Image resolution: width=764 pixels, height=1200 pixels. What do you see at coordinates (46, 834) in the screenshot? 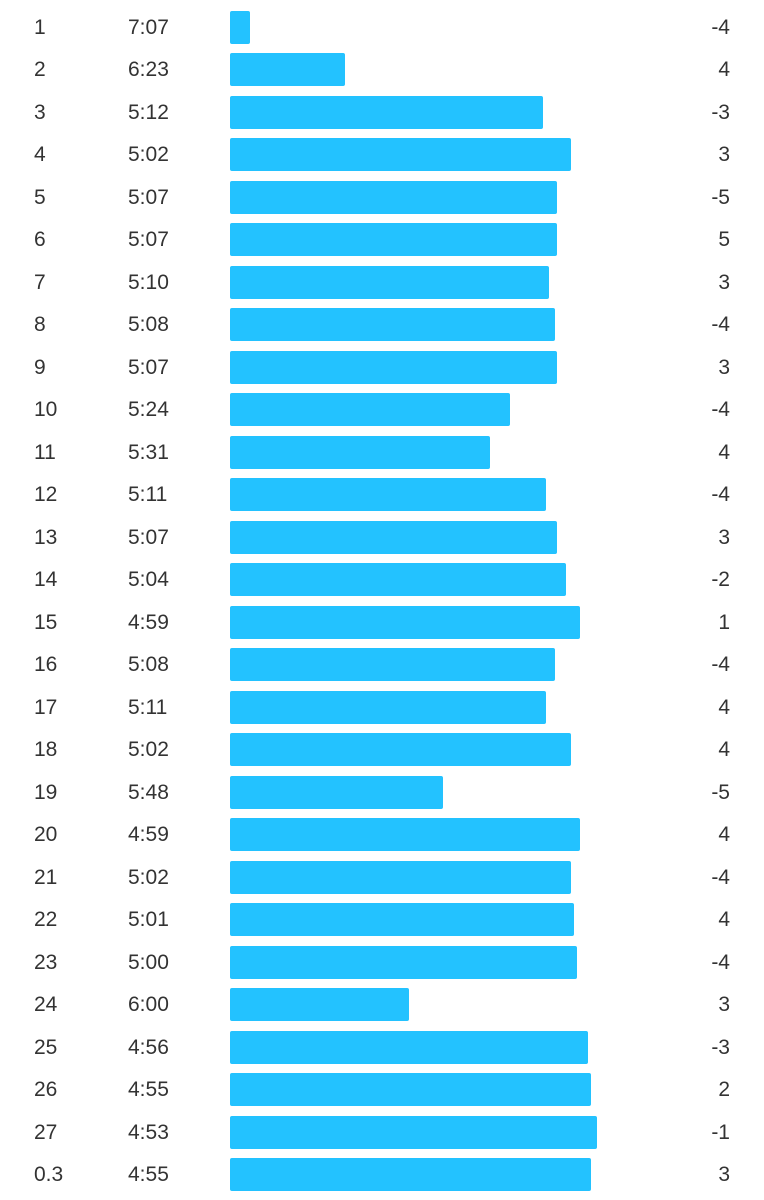
I see `split-km: 20` at bounding box center [46, 834].